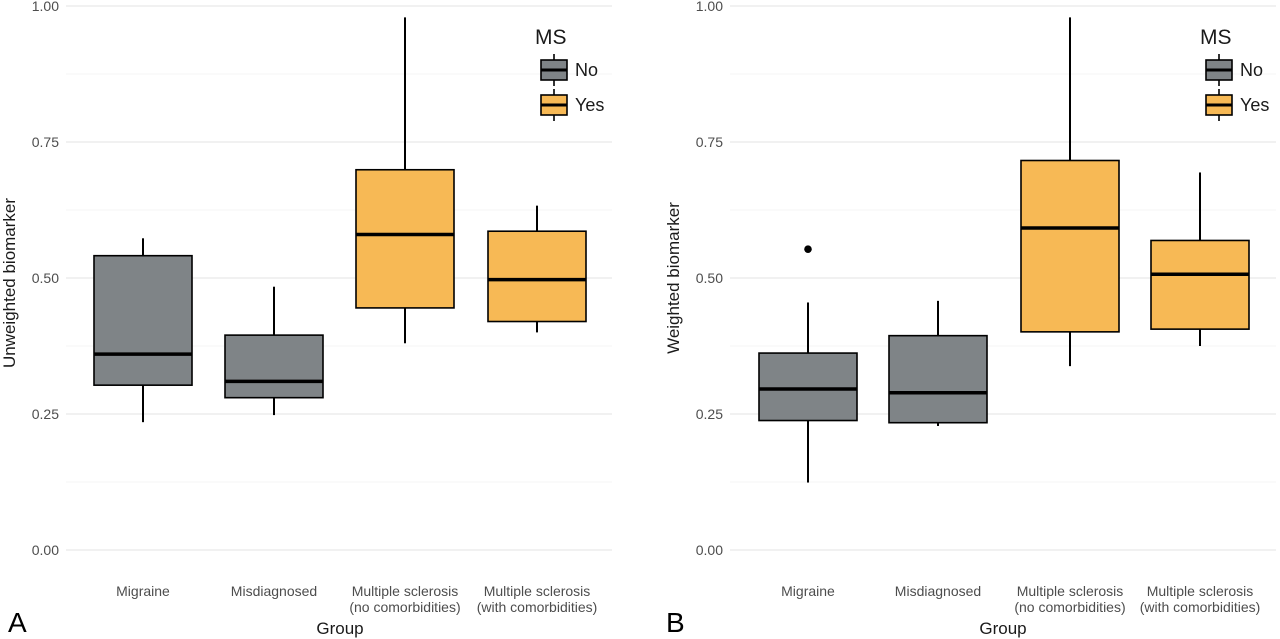 This screenshot has width=1280, height=639. Describe the element at coordinates (675, 622) in the screenshot. I see `panel-label: B` at that location.